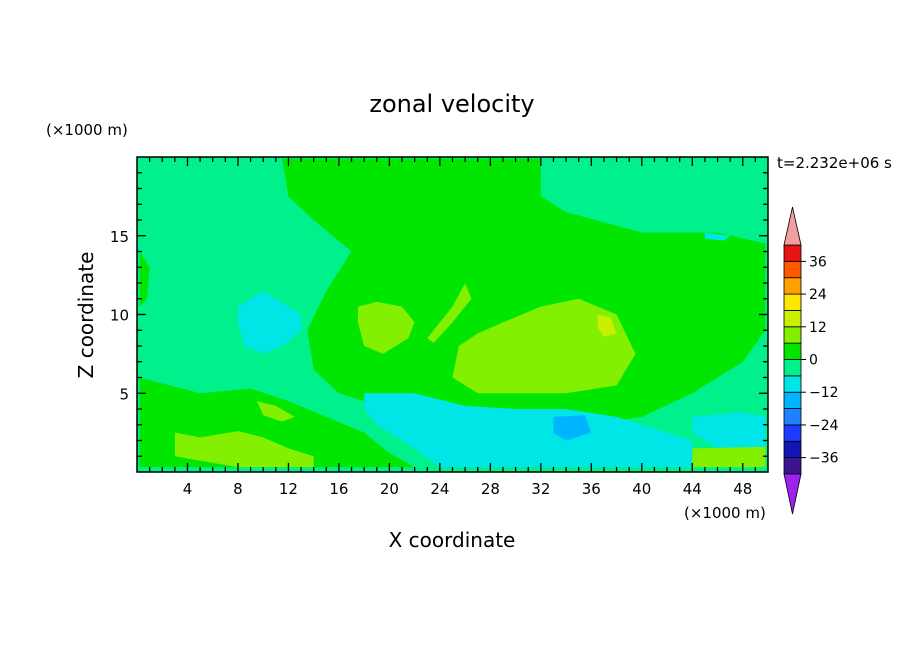 The image size is (904, 654). What do you see at coordinates (824, 459) in the screenshot?
I see `colorbar-tick-label: −36` at bounding box center [824, 459].